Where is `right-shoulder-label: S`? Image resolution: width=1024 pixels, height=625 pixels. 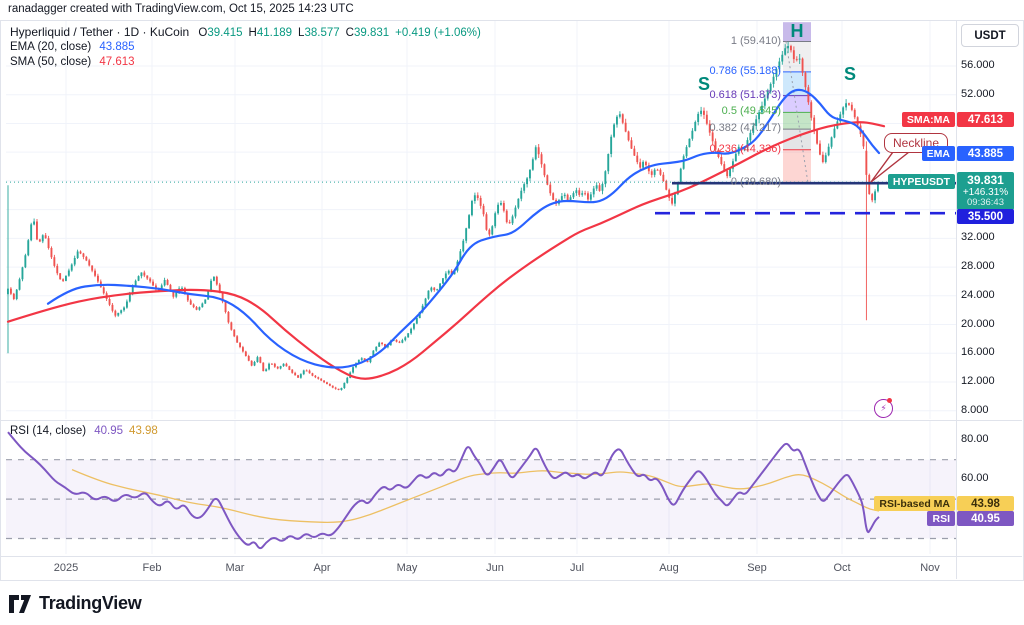
right-shoulder-label: S is located at coordinates (849, 74).